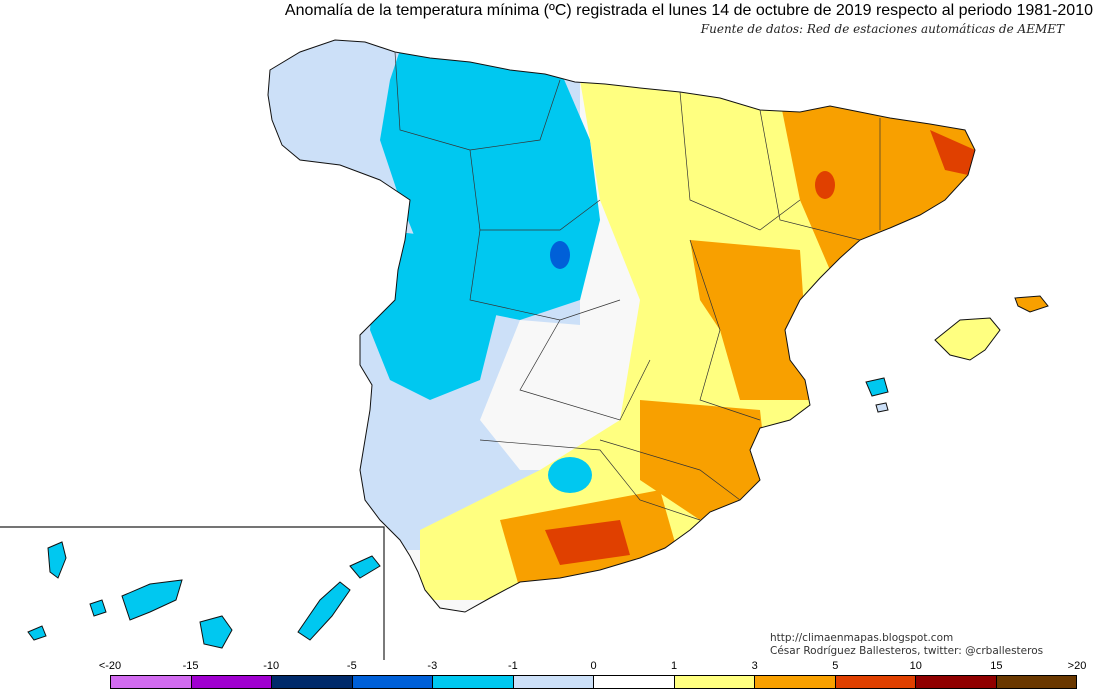  What do you see at coordinates (835, 666) in the screenshot?
I see `legend-label: 5` at bounding box center [835, 666].